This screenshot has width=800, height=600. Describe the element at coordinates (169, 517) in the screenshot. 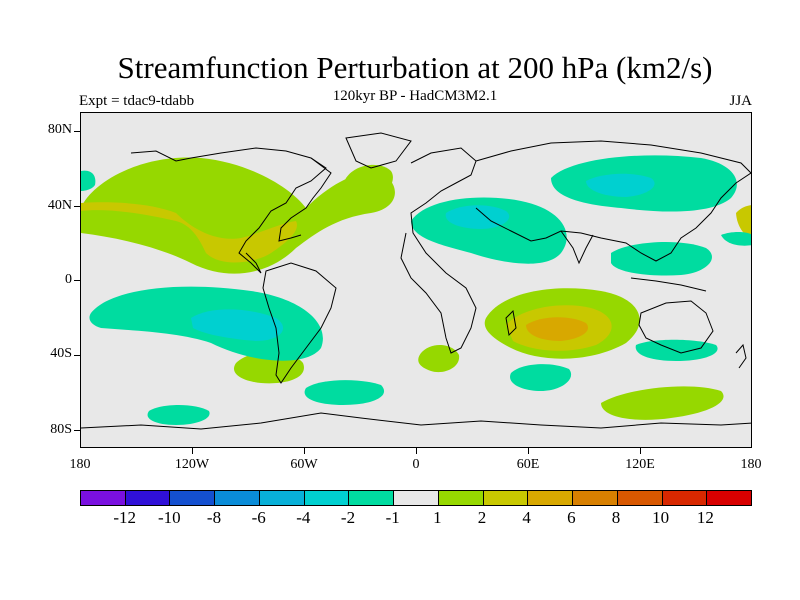

I see `colorbar-label: -10` at that location.